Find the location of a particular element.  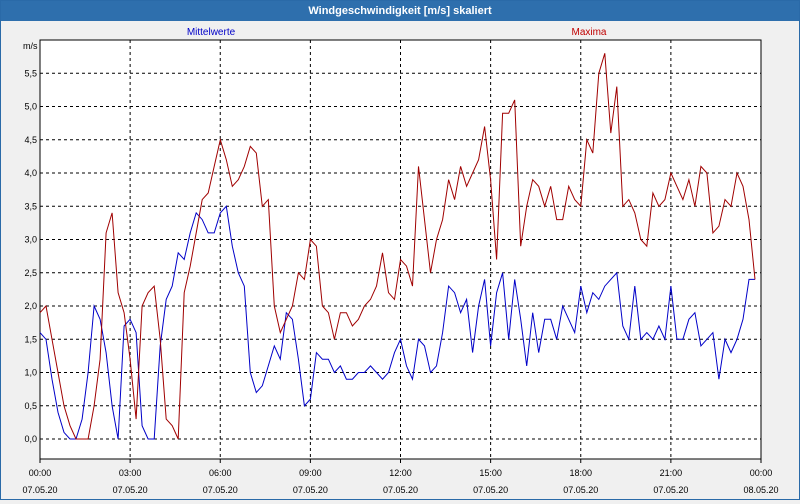

y-tick-label: 2,0 is located at coordinates (30, 306).